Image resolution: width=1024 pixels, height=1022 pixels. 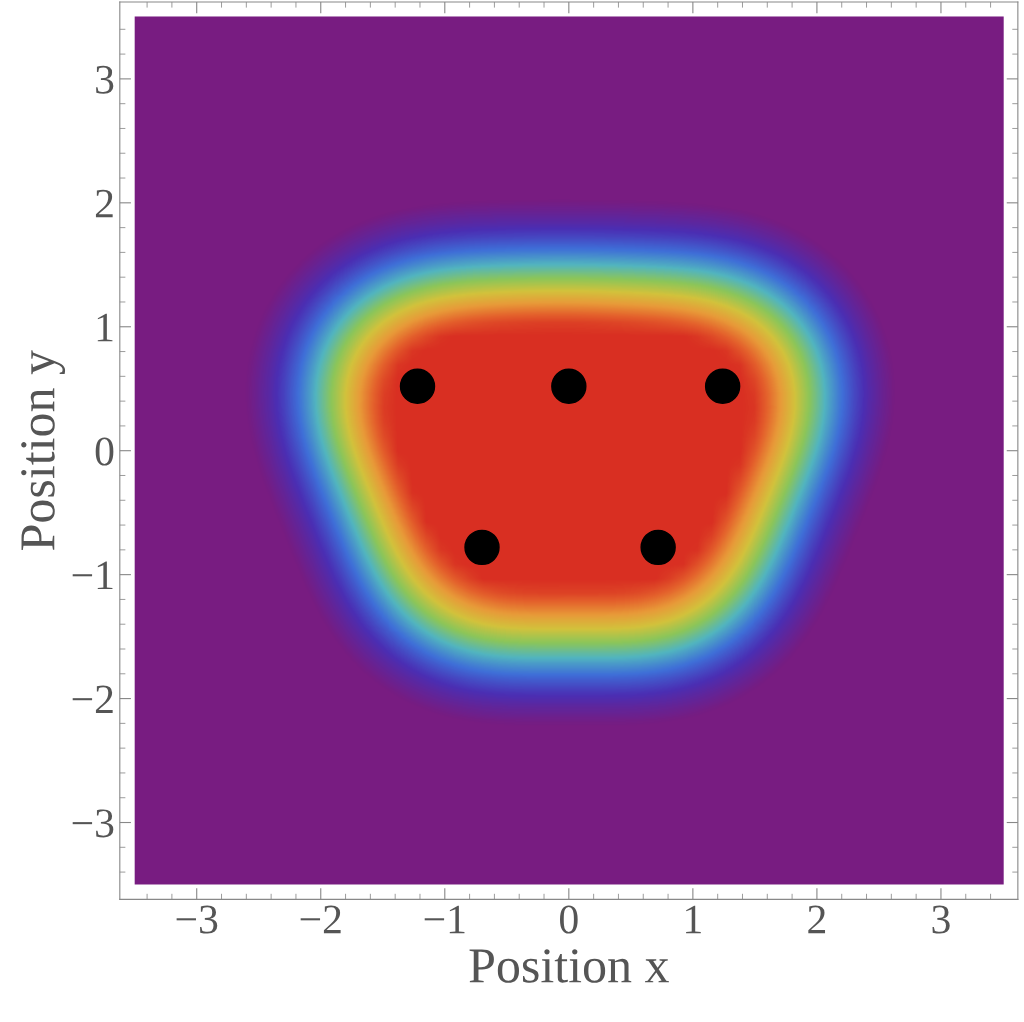 I want to click on x-axis-title: Position x, so click(x=569, y=966).